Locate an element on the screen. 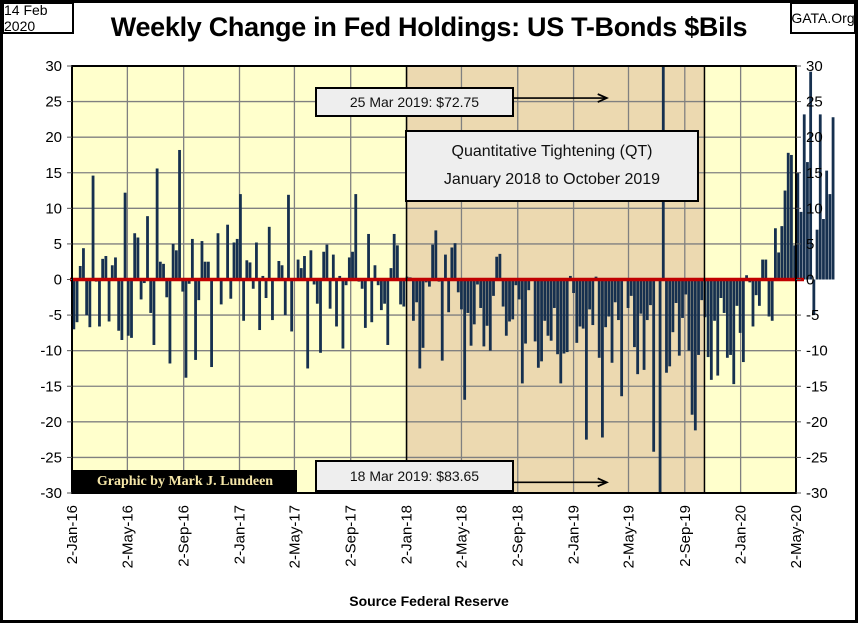  x-tick-label: 2-Sep-17 is located at coordinates (351, 536).